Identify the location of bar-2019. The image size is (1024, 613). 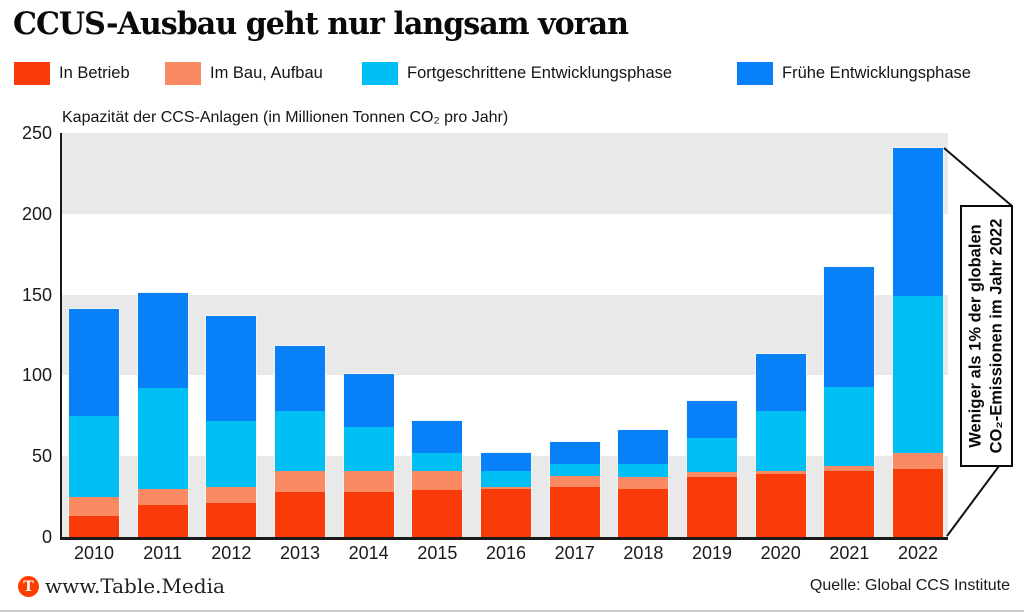
(712, 469).